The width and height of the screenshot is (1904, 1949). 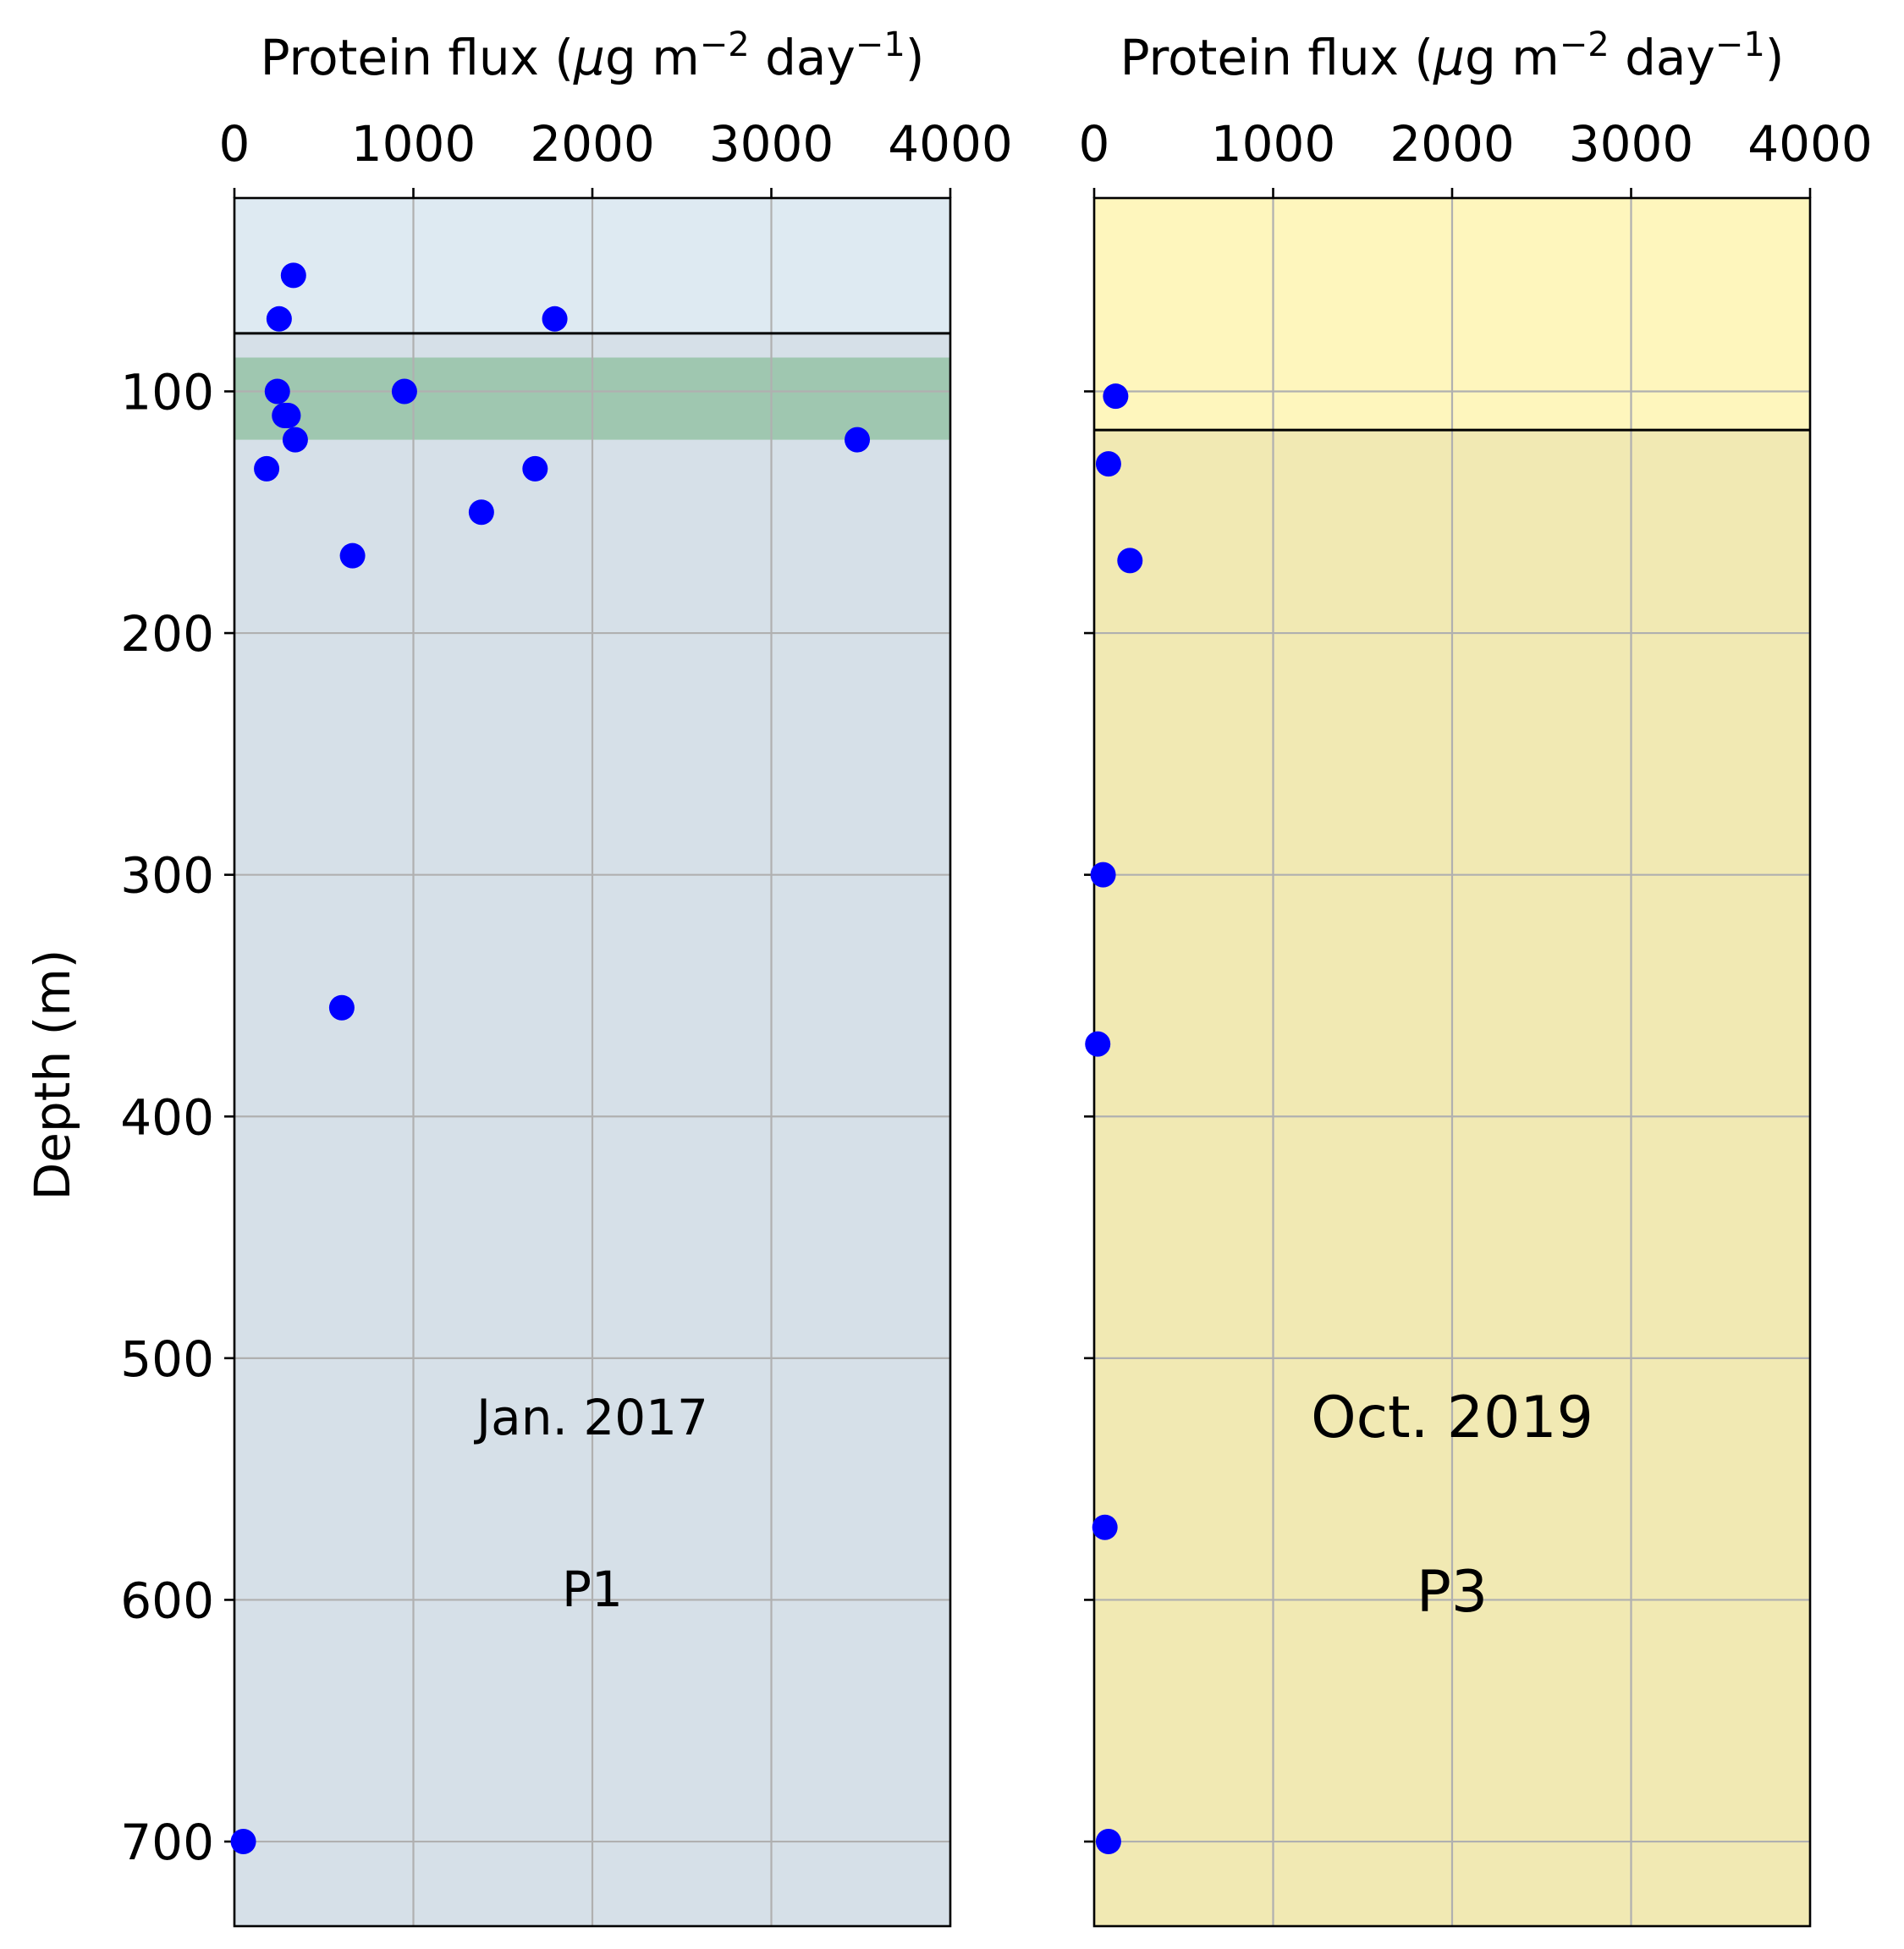 What do you see at coordinates (167, 1117) in the screenshot?
I see `y-tick-label: 400` at bounding box center [167, 1117].